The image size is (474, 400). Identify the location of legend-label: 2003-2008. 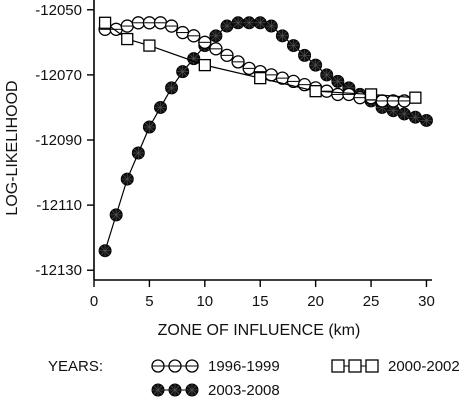
(244, 390).